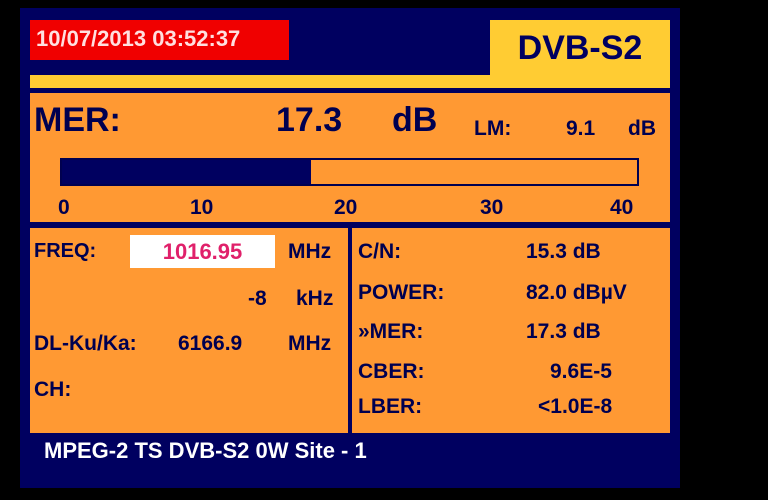  Describe the element at coordinates (346, 207) in the screenshot. I see `tick-label: 20` at that location.